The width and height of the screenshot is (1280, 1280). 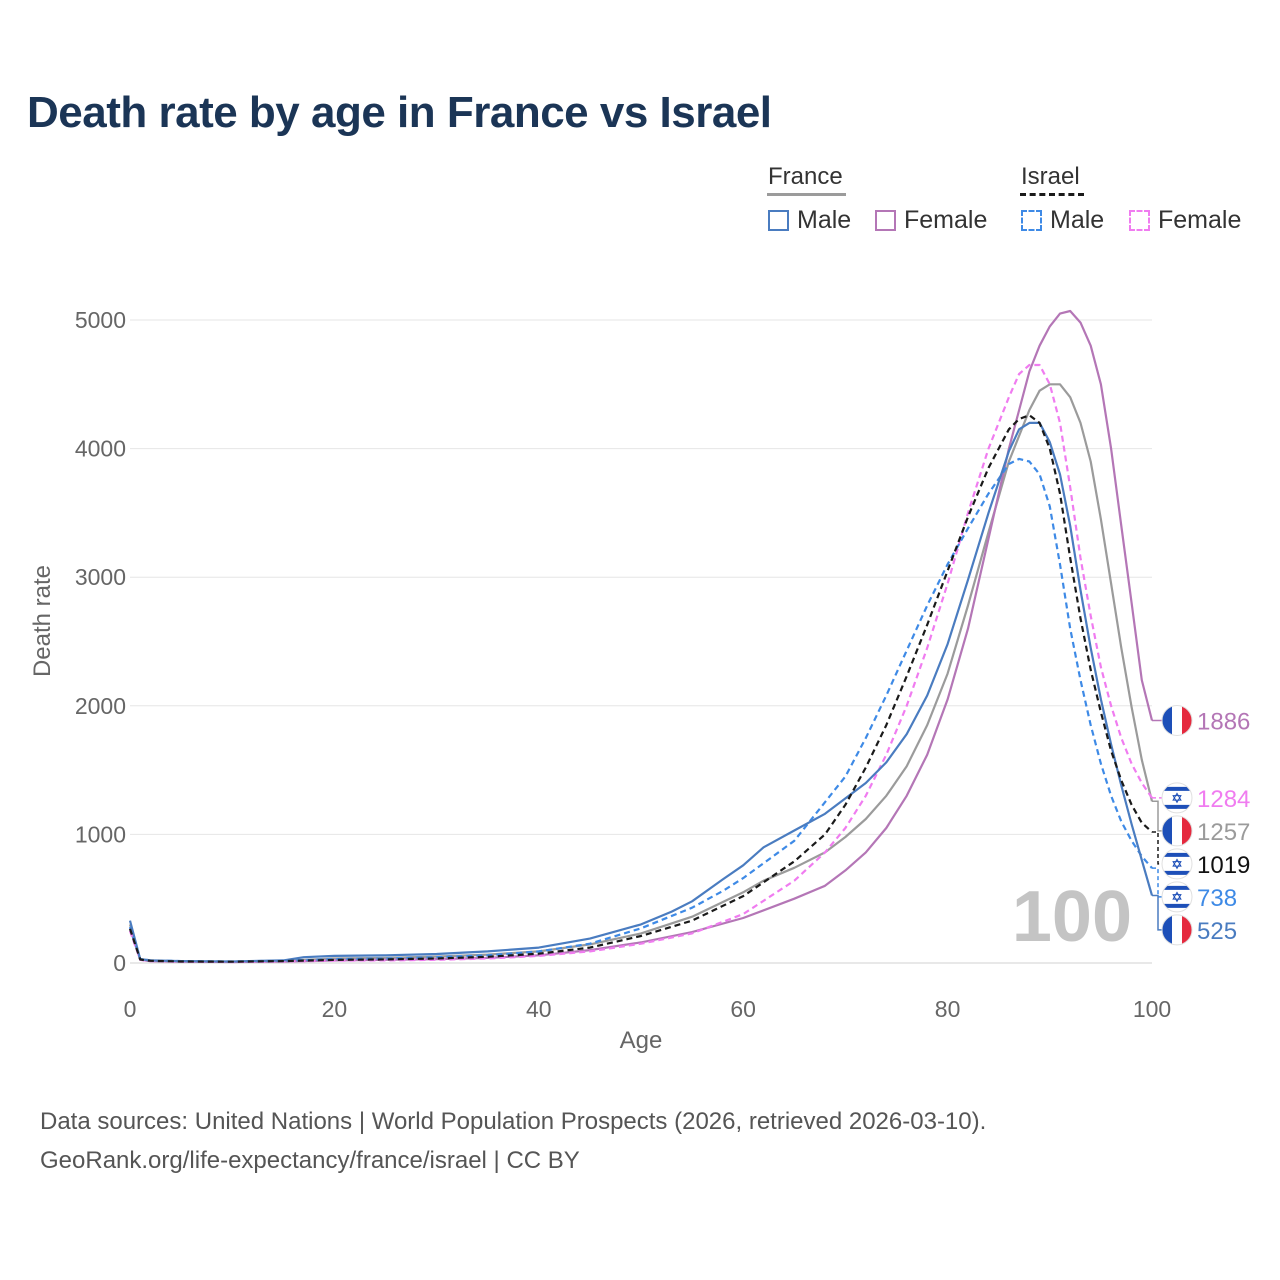 What do you see at coordinates (399, 112) in the screenshot?
I see `chart-title: Death rate by age in France vs Israel` at bounding box center [399, 112].